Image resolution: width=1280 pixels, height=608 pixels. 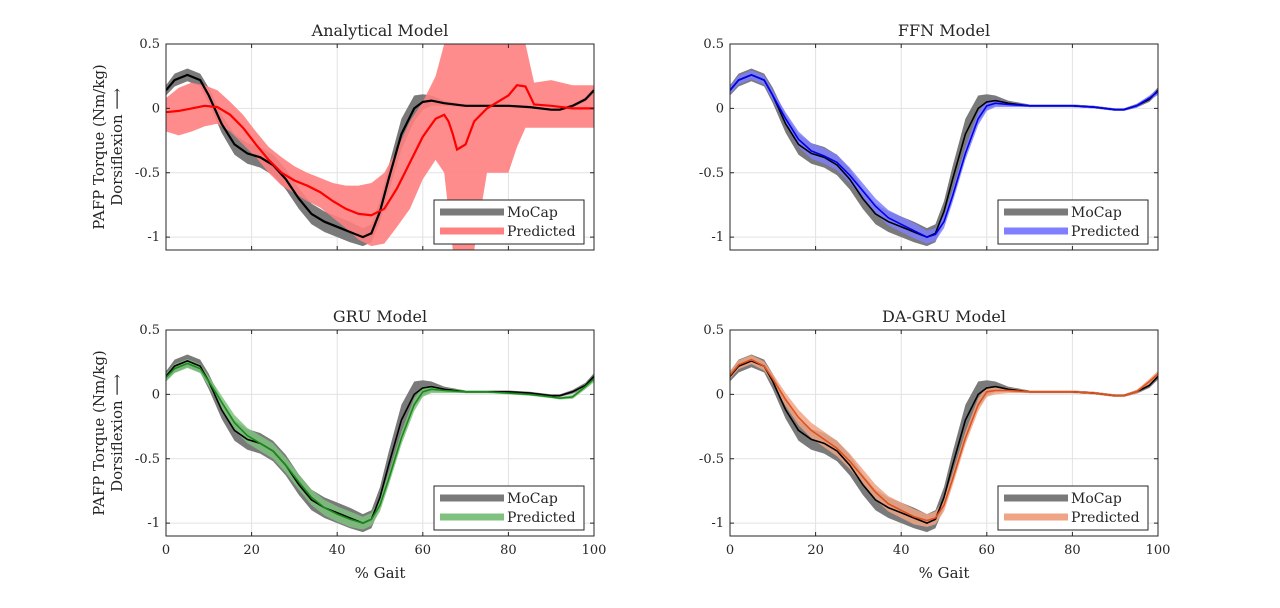 I want to click on chart-title: GRU Model, so click(x=380, y=316).